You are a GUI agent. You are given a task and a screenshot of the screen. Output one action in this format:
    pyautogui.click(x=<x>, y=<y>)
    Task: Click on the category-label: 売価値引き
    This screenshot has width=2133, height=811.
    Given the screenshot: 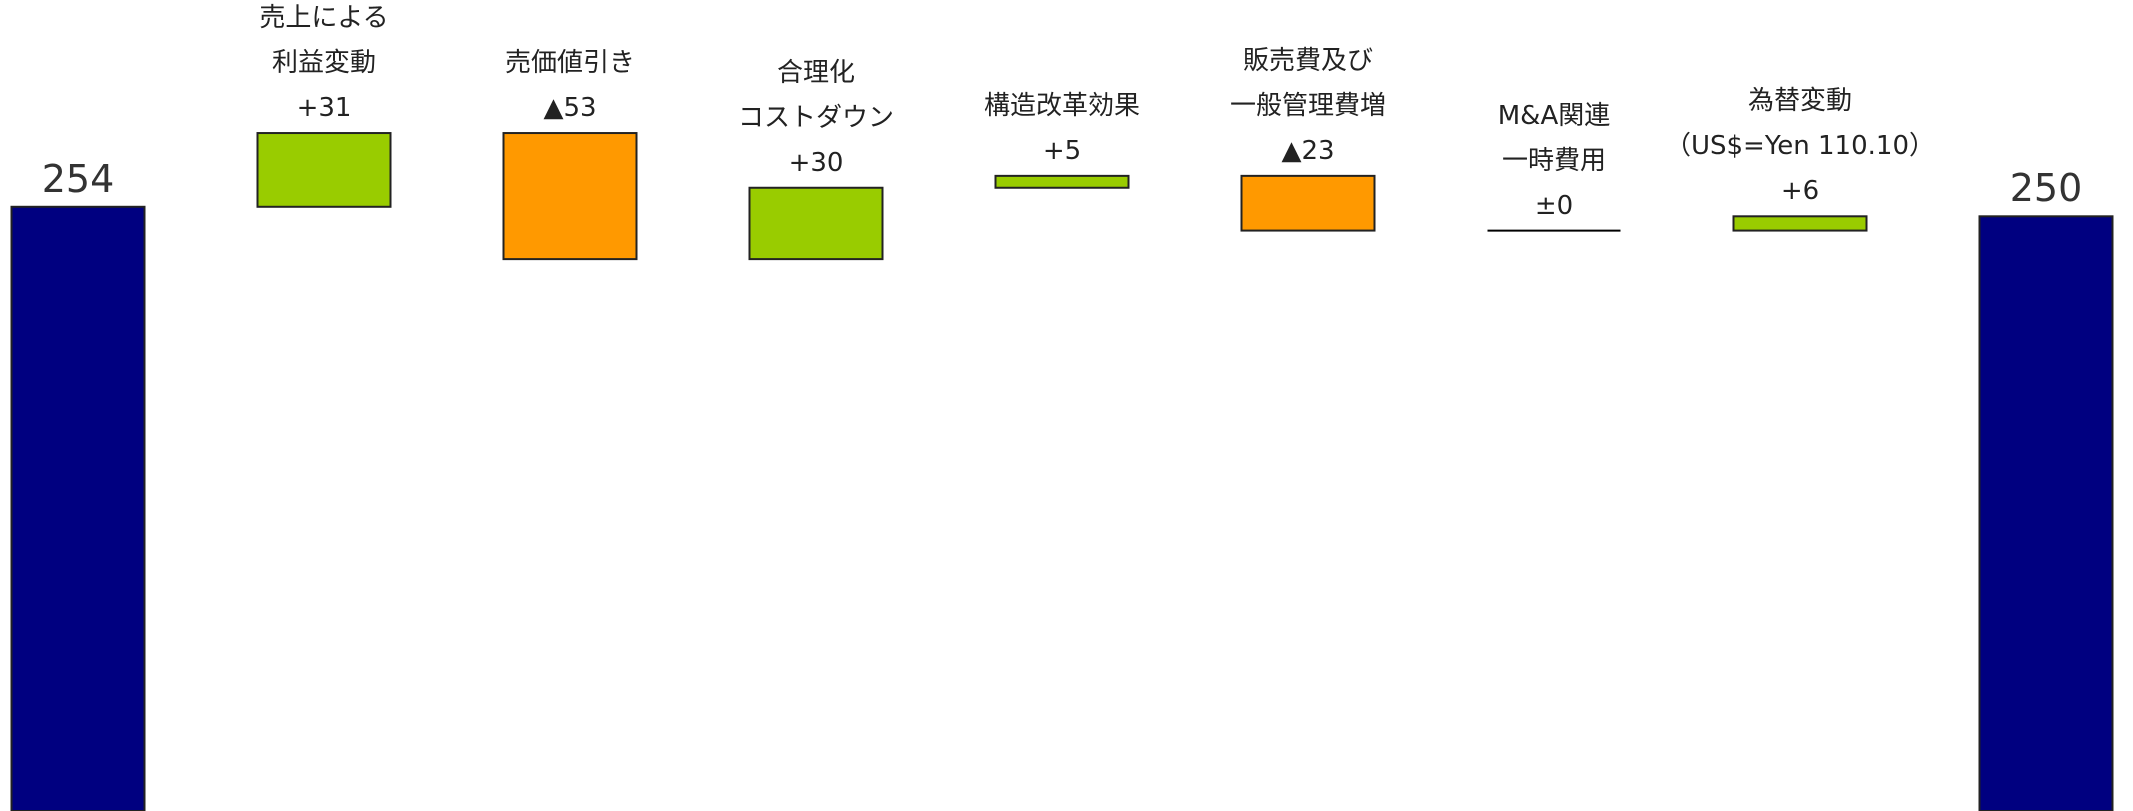 What is the action you would take?
    pyautogui.click(x=569, y=63)
    